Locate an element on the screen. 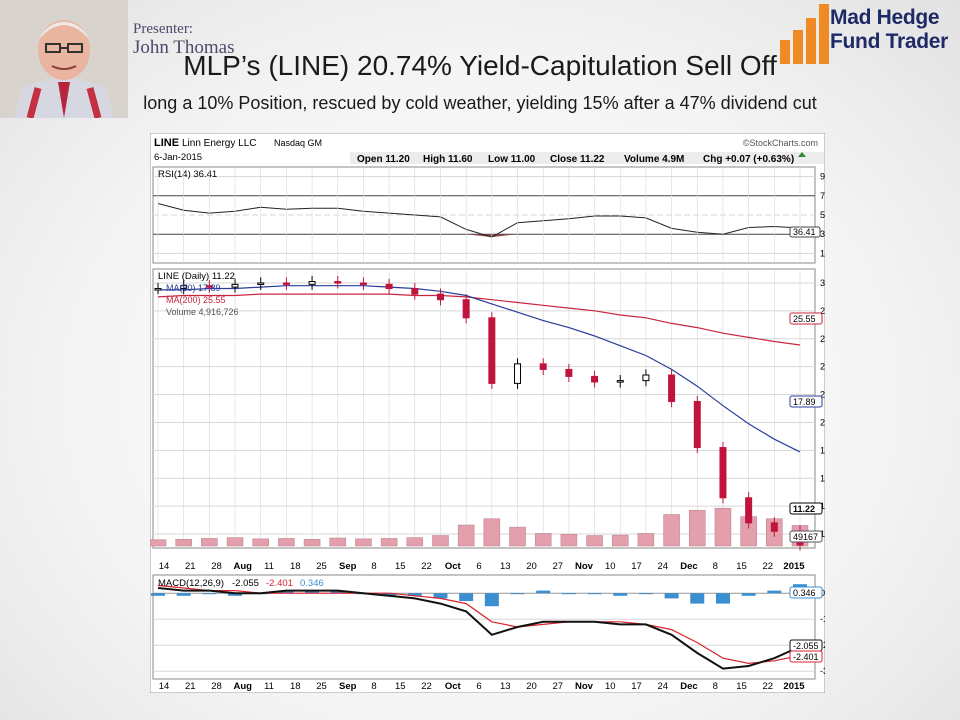  x-axis-label: 11 is located at coordinates (269, 566).